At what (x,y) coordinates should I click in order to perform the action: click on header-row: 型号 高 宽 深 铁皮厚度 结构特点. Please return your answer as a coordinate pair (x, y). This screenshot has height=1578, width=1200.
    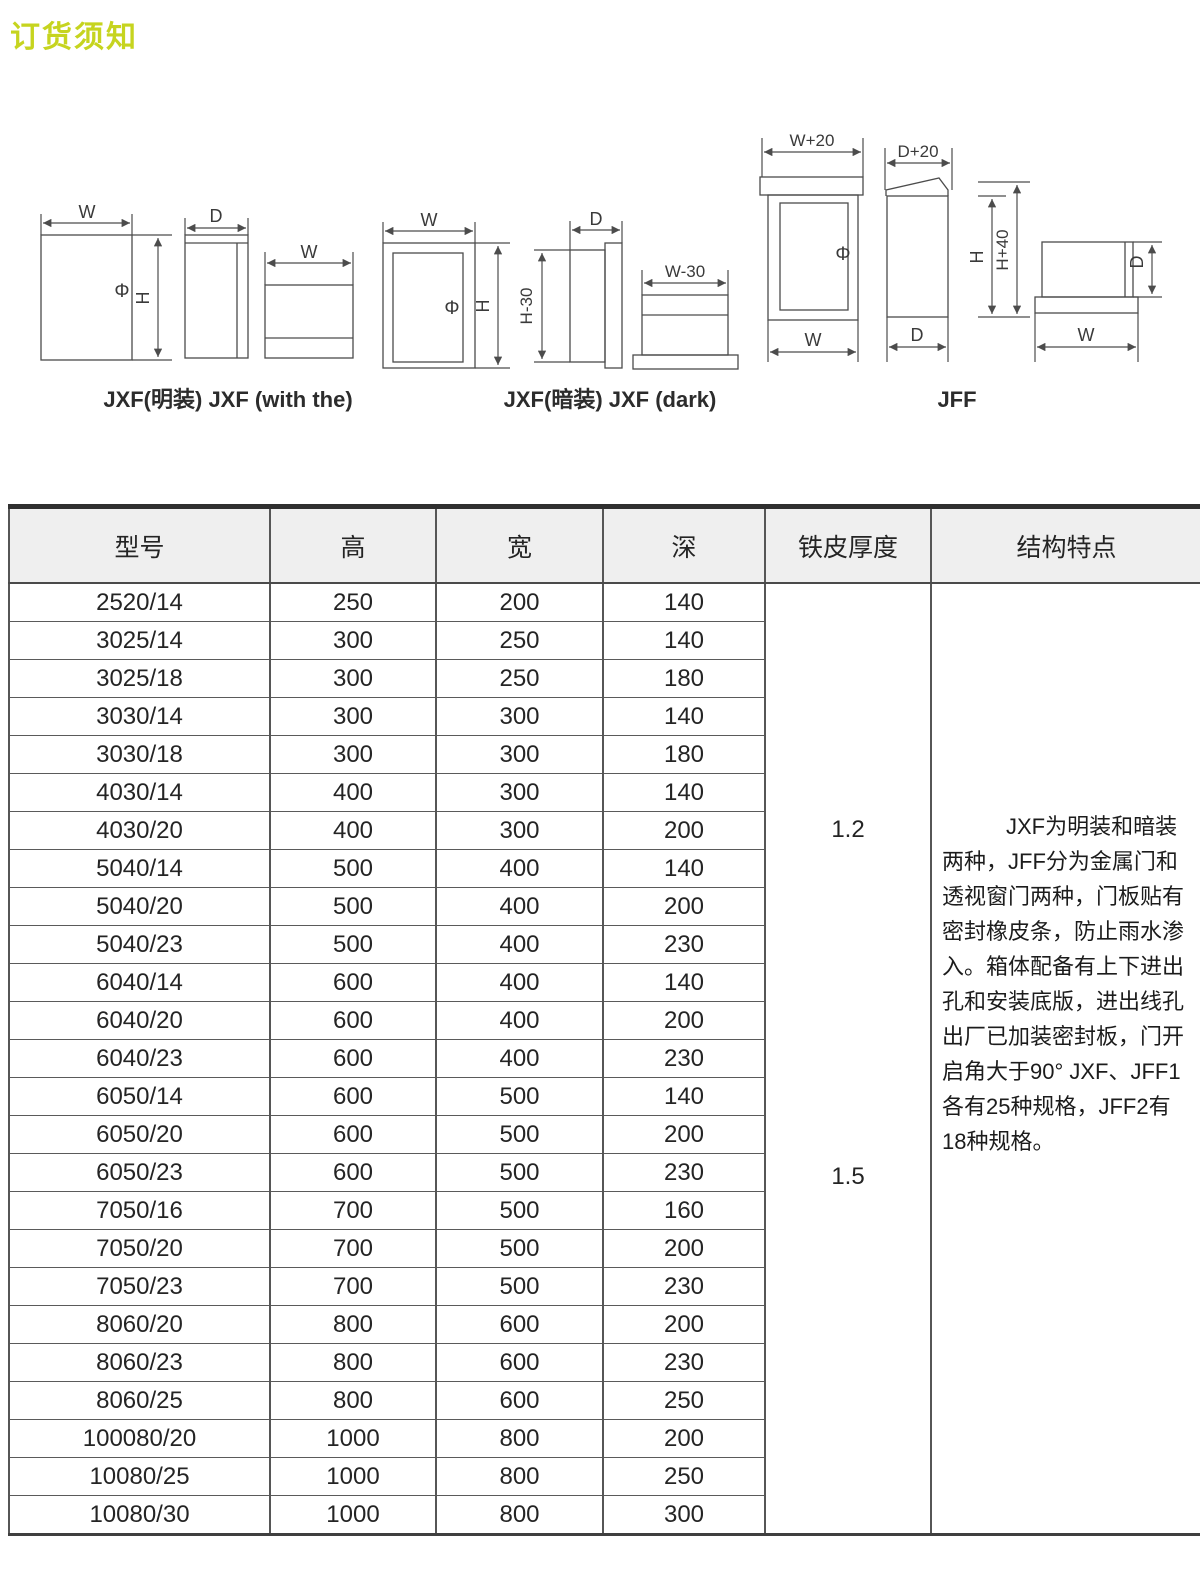
    Looking at the image, I should click on (604, 545).